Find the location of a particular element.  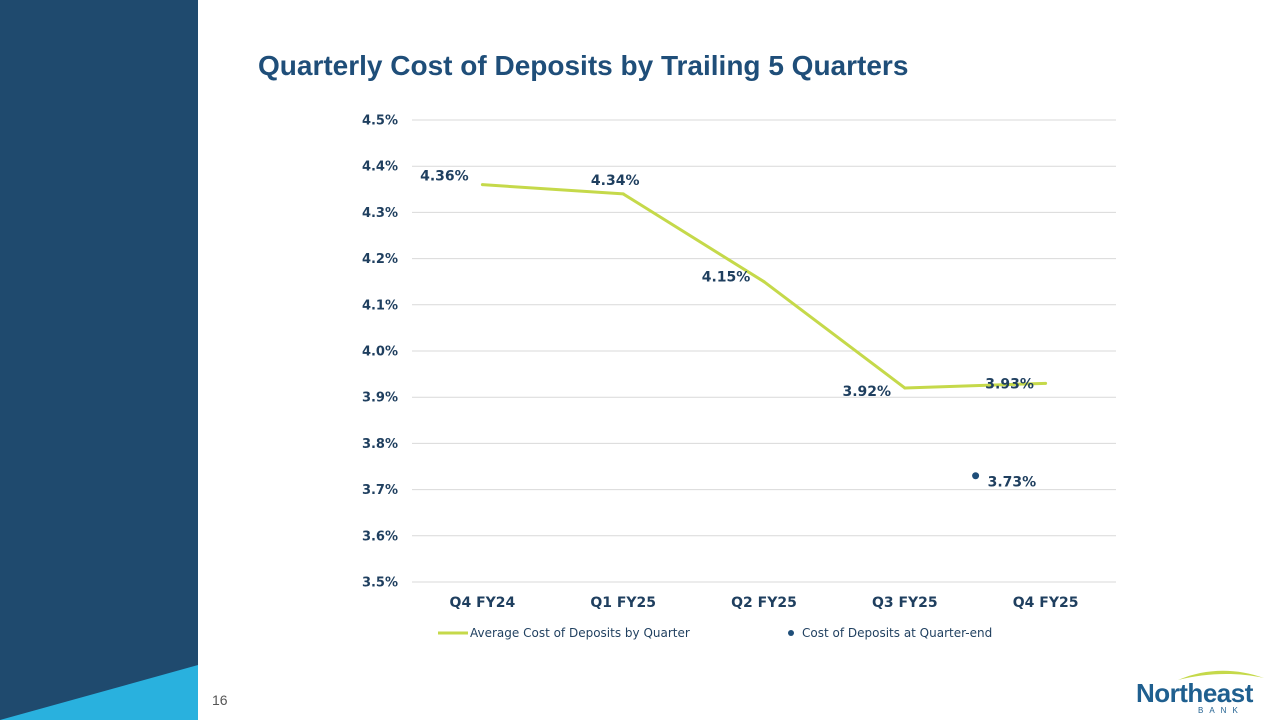

y-tick-label: 4.2% is located at coordinates (380, 259).